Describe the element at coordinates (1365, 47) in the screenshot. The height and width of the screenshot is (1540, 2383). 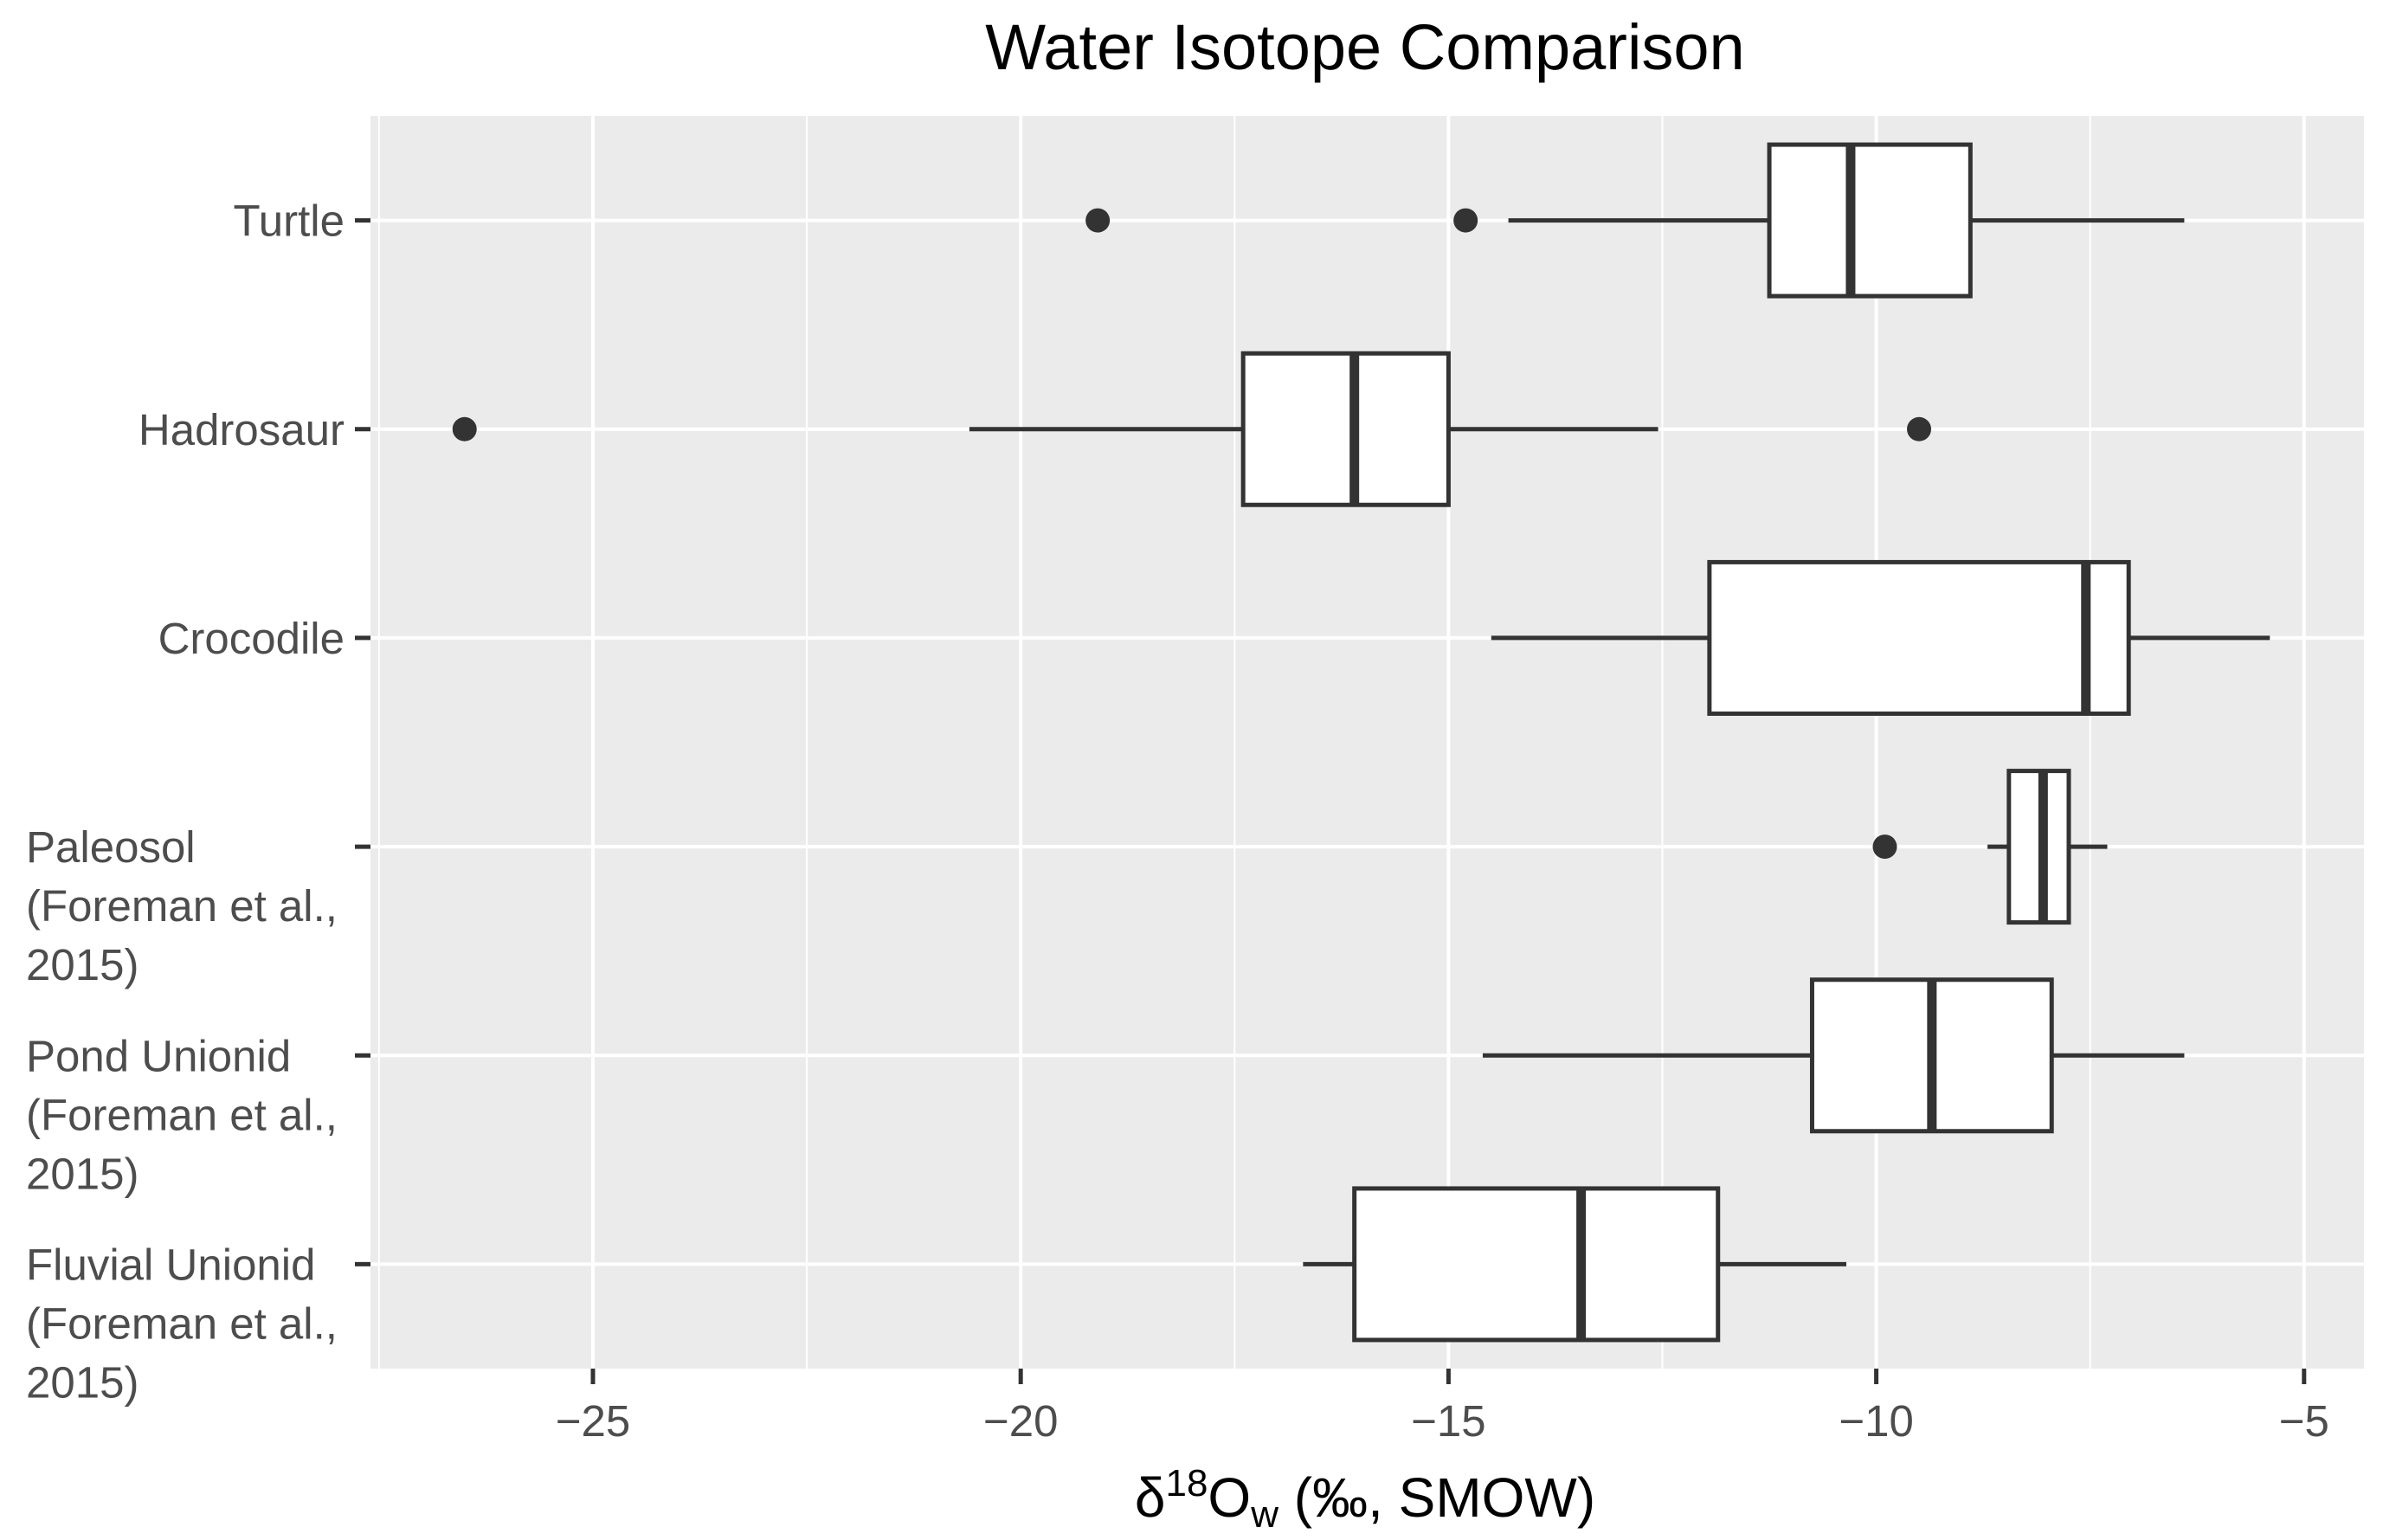
I see `chart-title: Water Isotope Comparison` at that location.